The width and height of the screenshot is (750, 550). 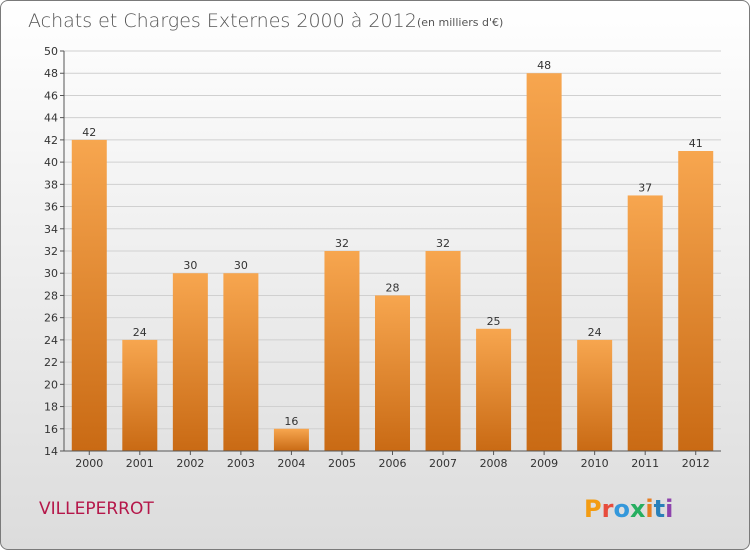 What do you see at coordinates (645, 463) in the screenshot?
I see `x-tick-label: 2011` at bounding box center [645, 463].